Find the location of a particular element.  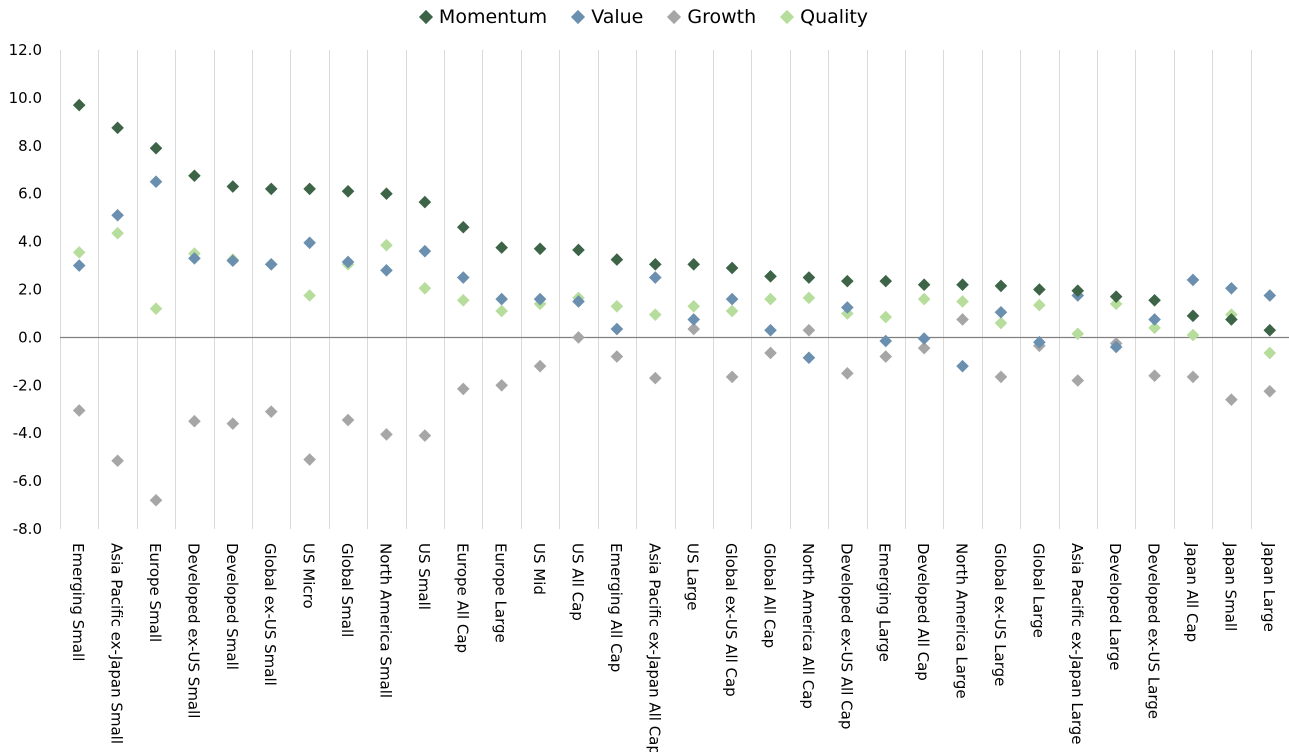

x-category-label: North America All Cap is located at coordinates (808, 626).